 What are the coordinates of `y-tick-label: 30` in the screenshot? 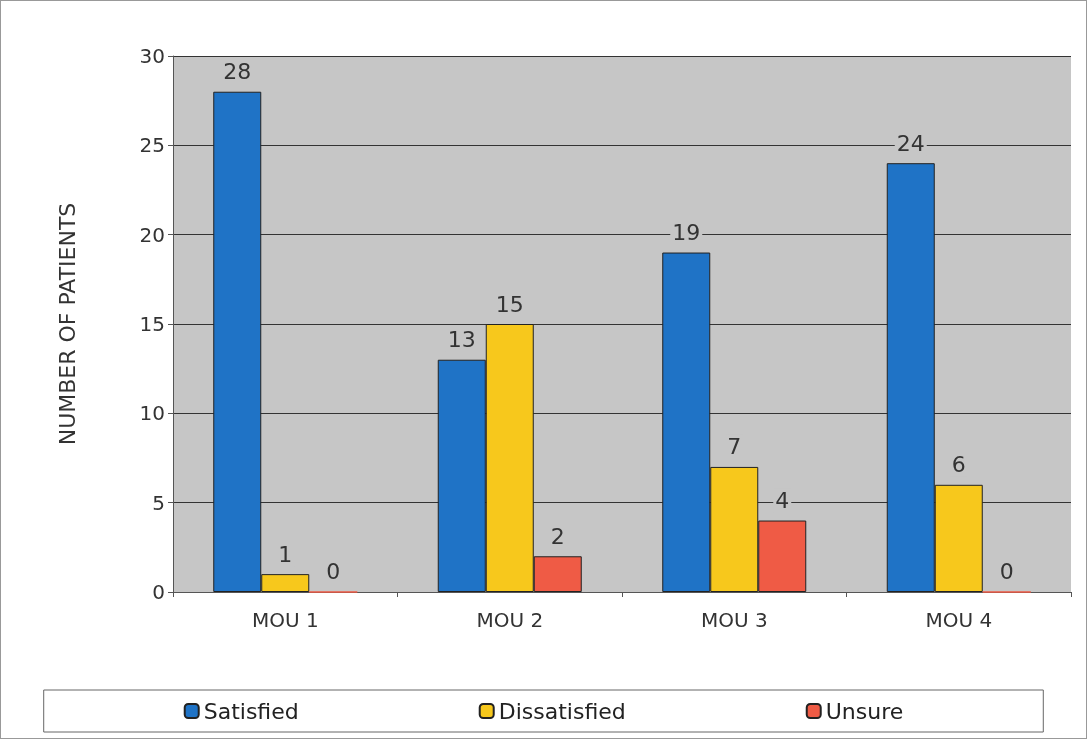 It's located at (152, 56).